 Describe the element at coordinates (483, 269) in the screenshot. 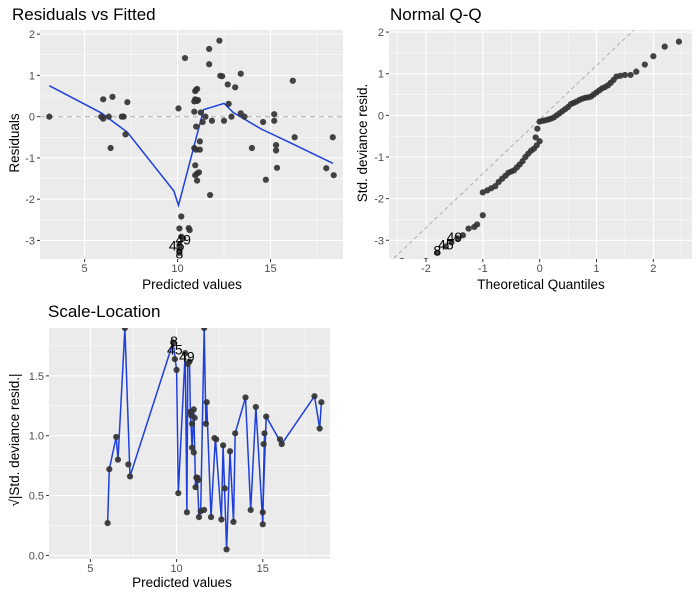

I see `x-tick-label: -1` at that location.